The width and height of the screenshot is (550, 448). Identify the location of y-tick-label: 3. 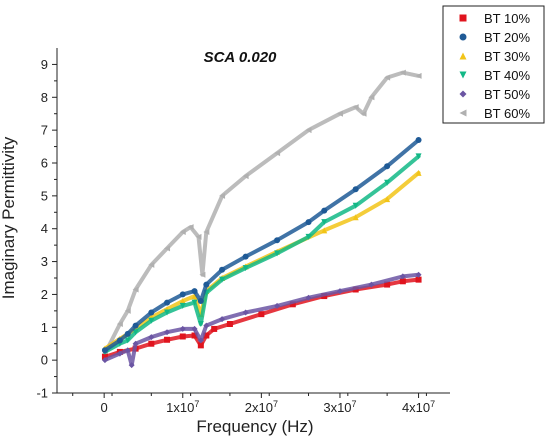
(44, 261).